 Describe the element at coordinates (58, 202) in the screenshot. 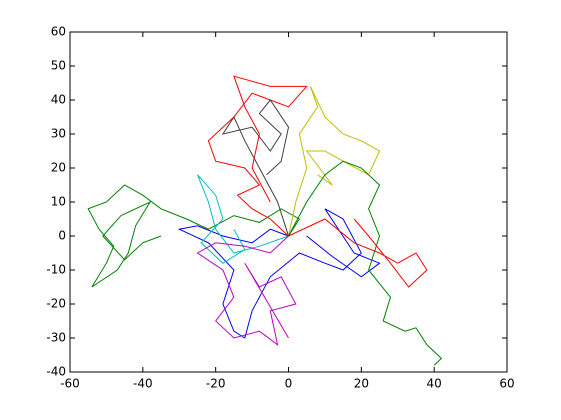

I see `y-tick-label: 10` at that location.